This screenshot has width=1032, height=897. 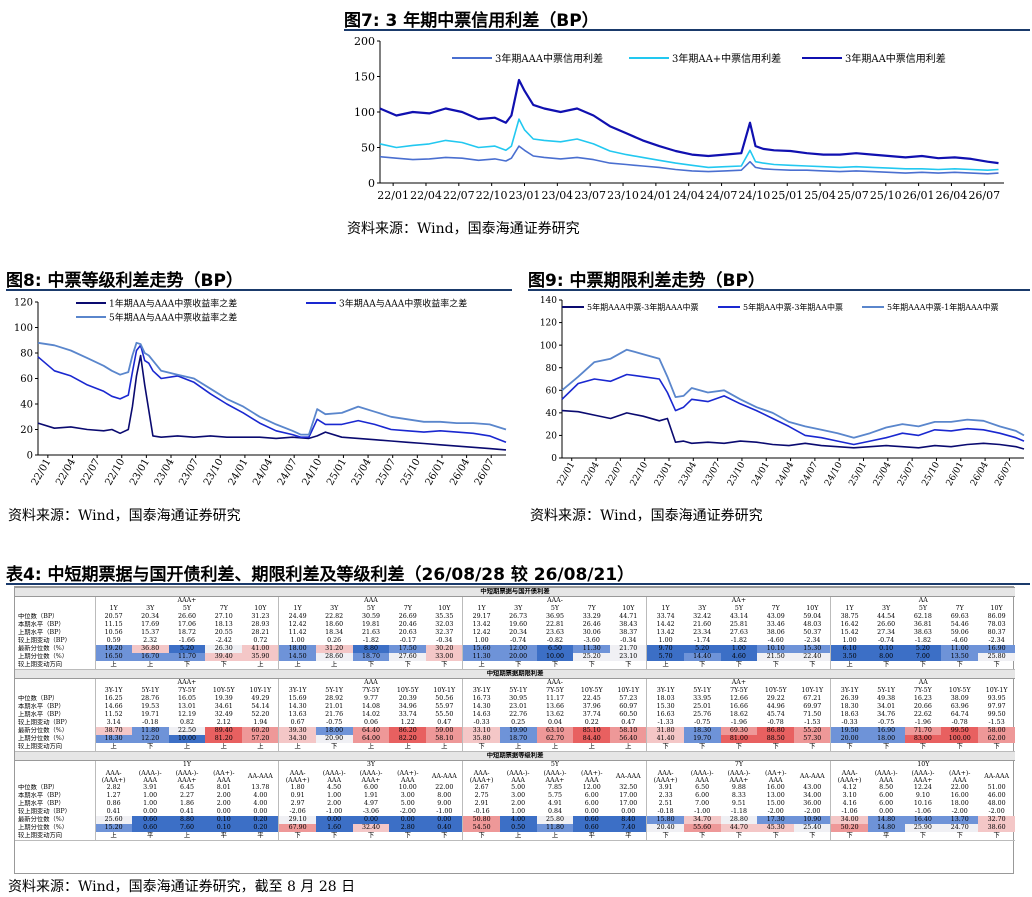 I want to click on table-cell: 82.20, so click(x=408, y=739).